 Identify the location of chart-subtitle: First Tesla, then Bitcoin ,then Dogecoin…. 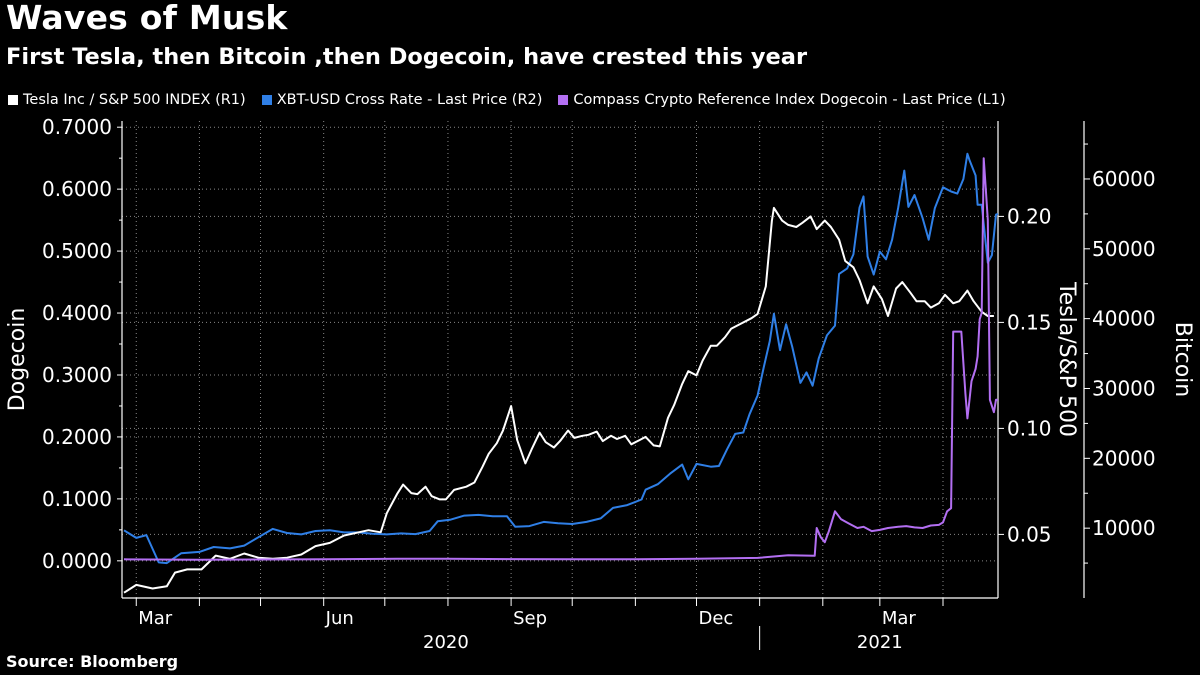
(407, 57).